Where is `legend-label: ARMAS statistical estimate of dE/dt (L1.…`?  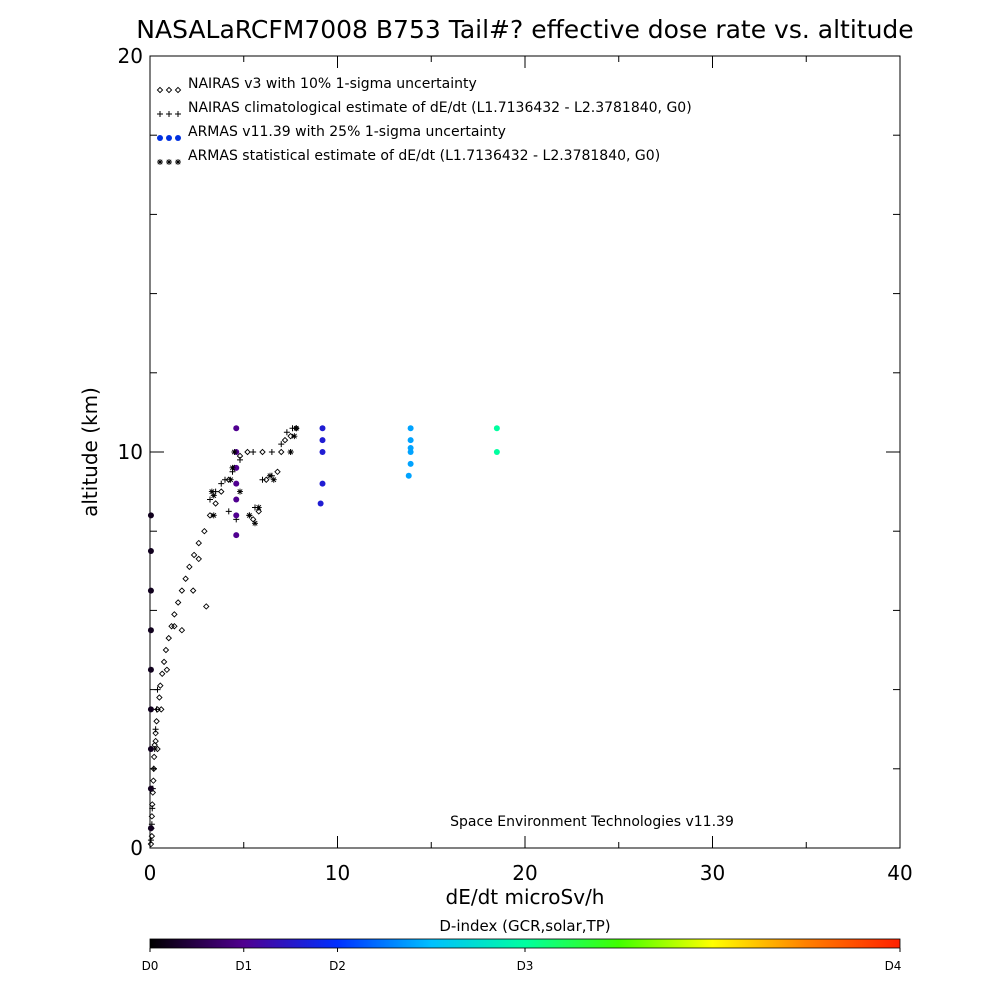
legend-label: ARMAS statistical estimate of dE/dt (L1.… is located at coordinates (424, 156).